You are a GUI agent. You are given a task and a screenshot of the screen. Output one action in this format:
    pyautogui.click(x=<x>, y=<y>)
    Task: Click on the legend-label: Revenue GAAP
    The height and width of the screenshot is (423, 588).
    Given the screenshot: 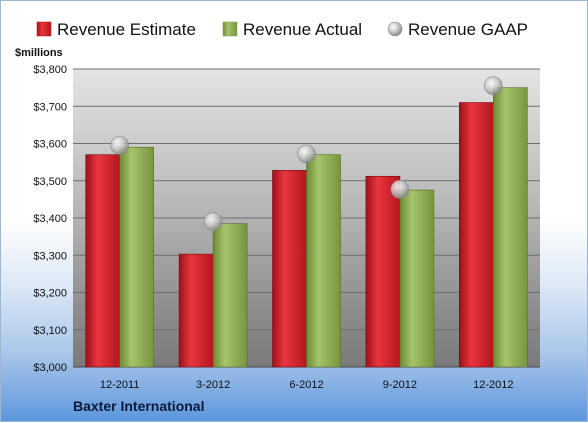 What is the action you would take?
    pyautogui.click(x=468, y=29)
    